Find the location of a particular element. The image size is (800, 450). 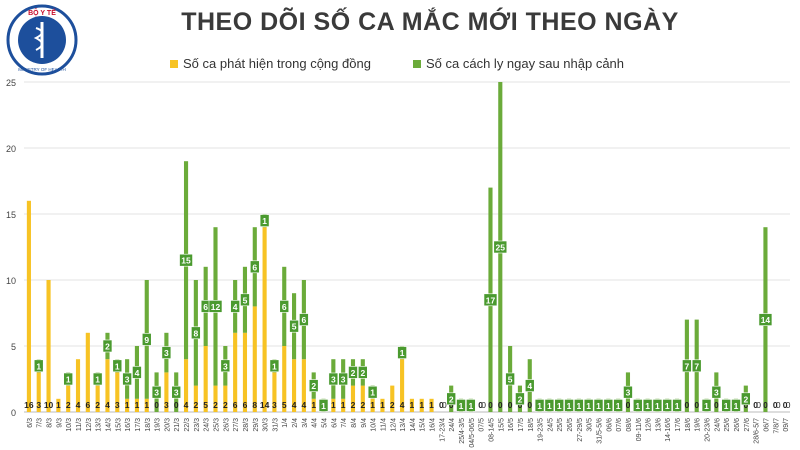

data-label-community: 5 is located at coordinates (284, 405).